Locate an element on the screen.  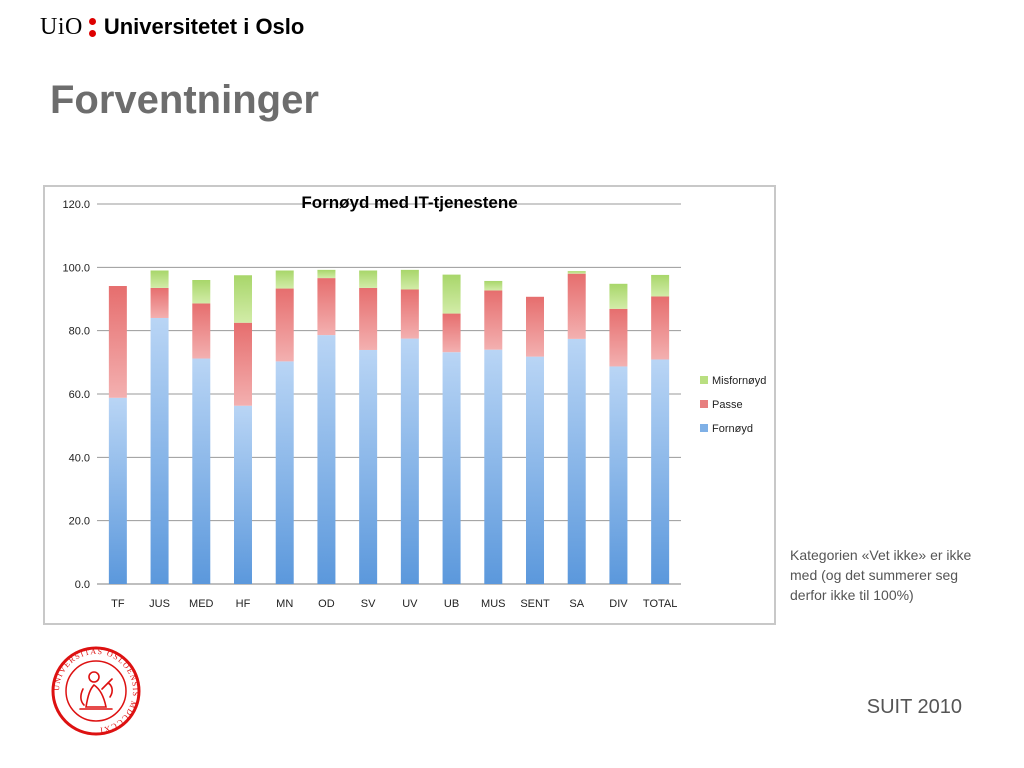
slide-footer: SUIT 2010 is located at coordinates (914, 707).